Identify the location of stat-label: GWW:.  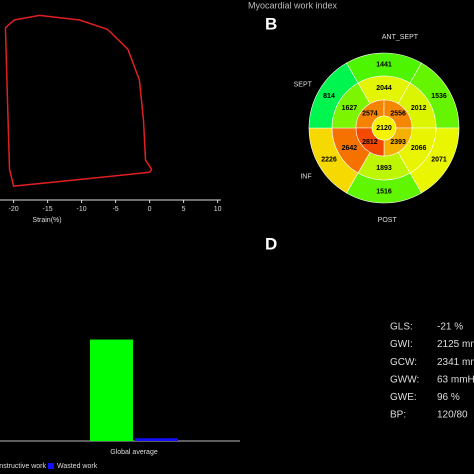
(404, 379).